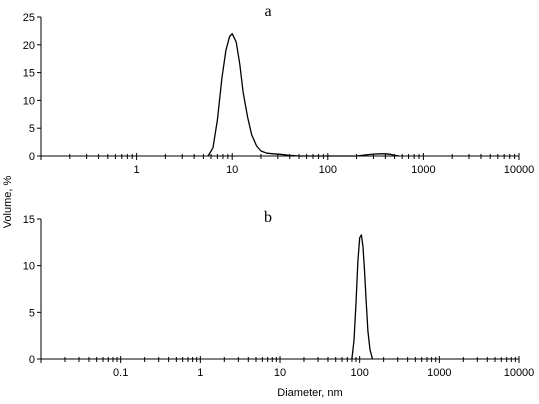 The image size is (539, 404). I want to click on panel-label: a, so click(267, 11).